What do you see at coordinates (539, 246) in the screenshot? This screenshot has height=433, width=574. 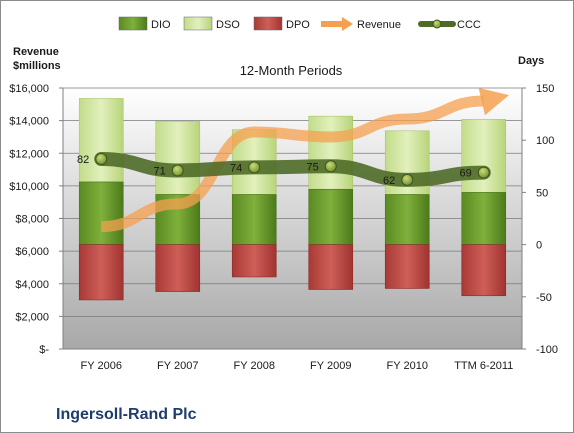 I see `right-tick-label: 0` at bounding box center [539, 246].